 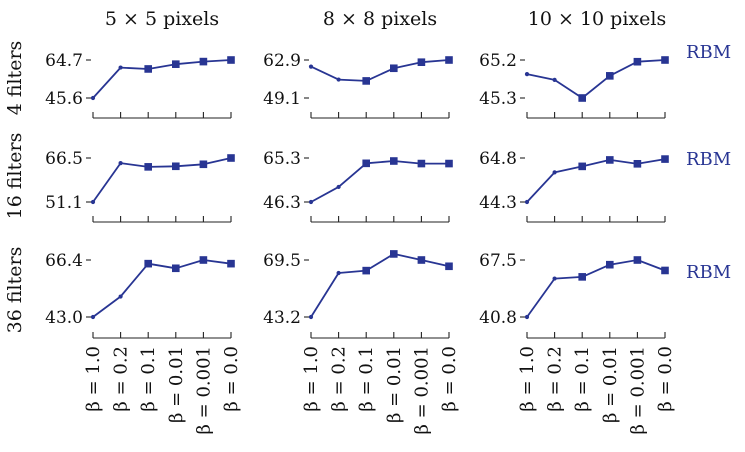 What do you see at coordinates (64, 261) in the screenshot?
I see `y-tick-label: 66.4` at bounding box center [64, 261].